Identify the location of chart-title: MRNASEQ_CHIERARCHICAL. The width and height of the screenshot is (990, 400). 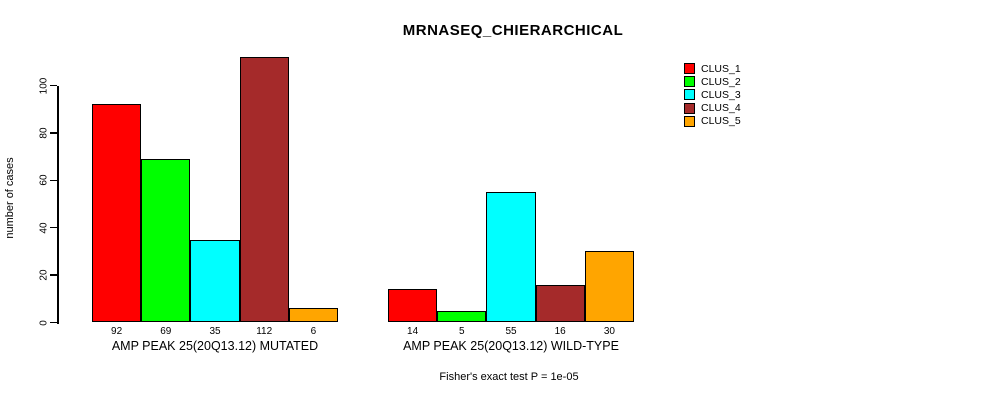
(513, 30).